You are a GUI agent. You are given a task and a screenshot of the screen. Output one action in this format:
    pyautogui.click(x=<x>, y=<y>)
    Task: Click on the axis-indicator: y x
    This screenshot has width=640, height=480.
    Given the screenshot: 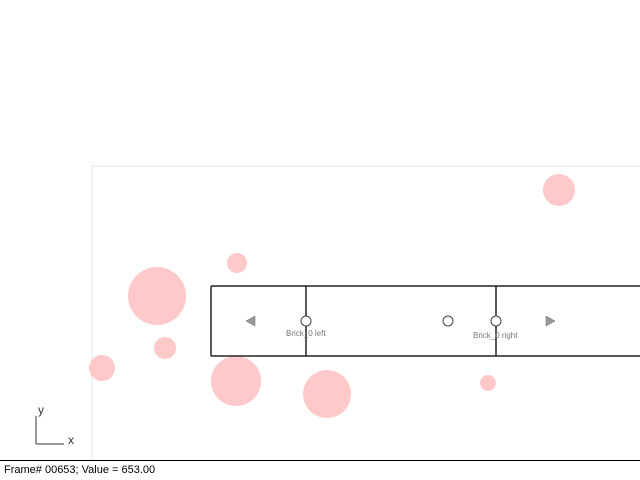 What is the action you would take?
    pyautogui.click(x=54, y=425)
    